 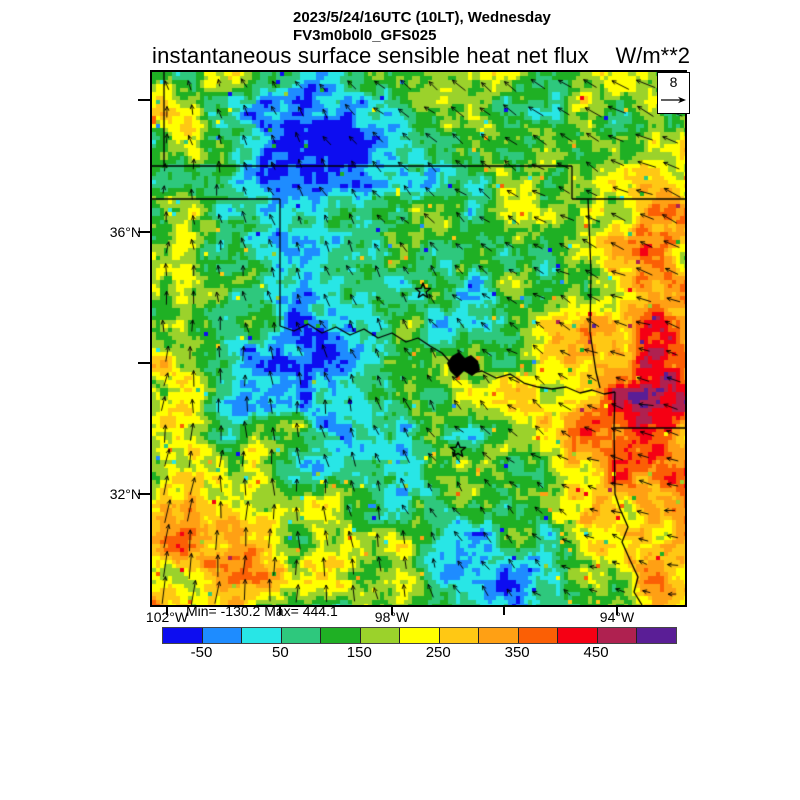 I want to click on lon-tick-label: 94°W, so click(x=617, y=617).